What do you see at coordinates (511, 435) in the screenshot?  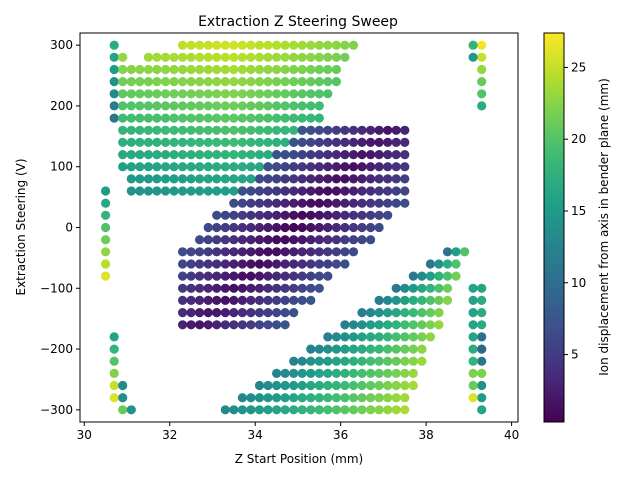 I see `x-tick-label: 40` at bounding box center [511, 435].